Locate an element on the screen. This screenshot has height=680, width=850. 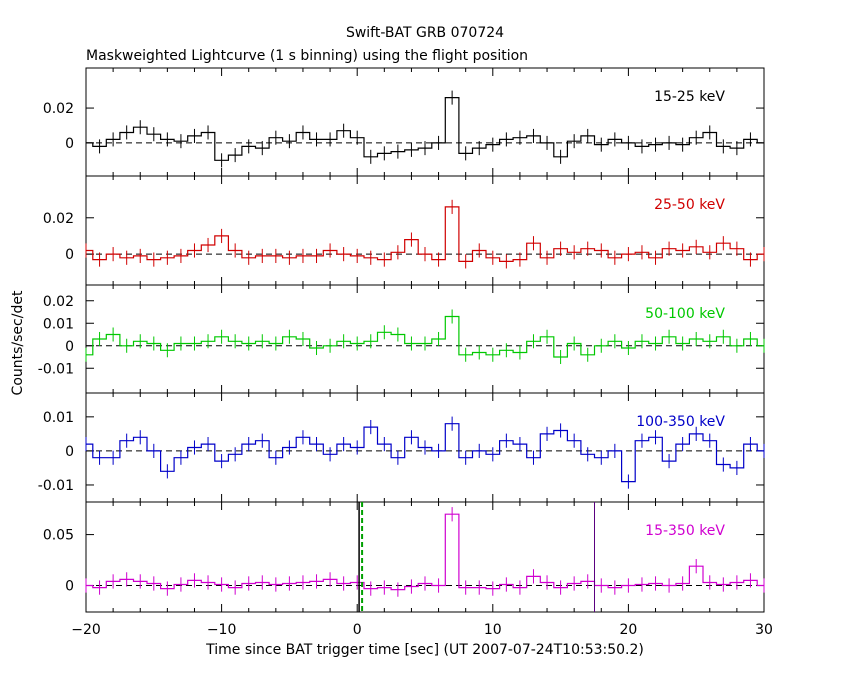
band-label: 100-350 keV is located at coordinates (680, 422).